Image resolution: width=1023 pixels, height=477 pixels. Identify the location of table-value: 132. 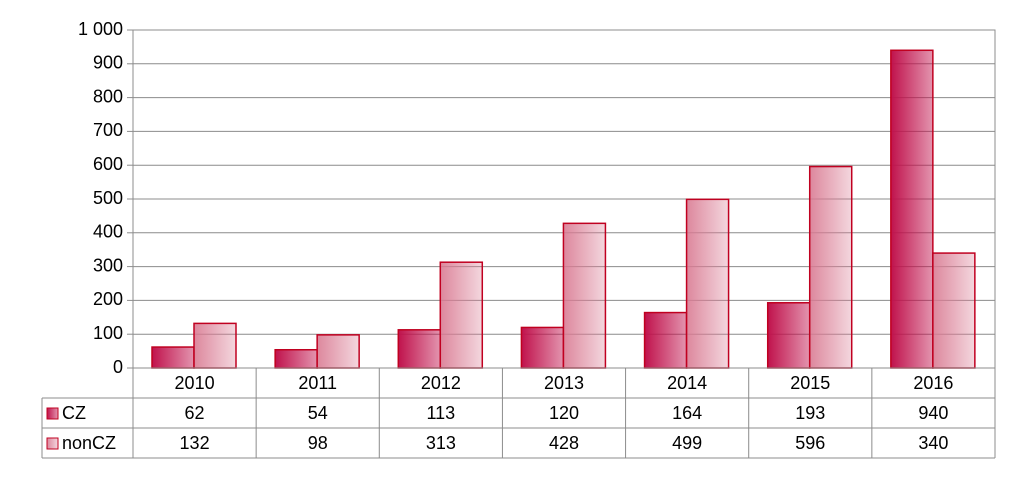
(195, 443).